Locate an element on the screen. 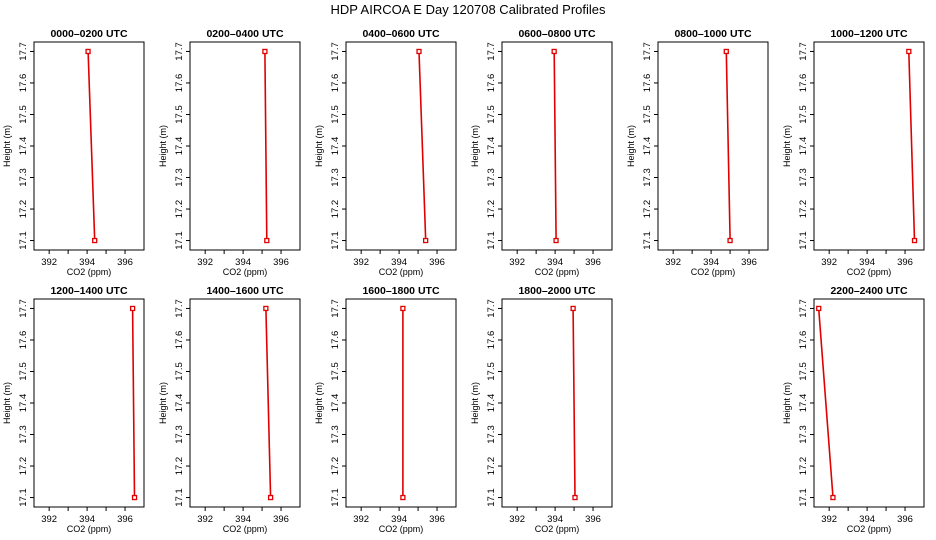 Image resolution: width=936 pixels, height=540 pixels. panel-title: 1600–1800 UTC is located at coordinates (400, 291).